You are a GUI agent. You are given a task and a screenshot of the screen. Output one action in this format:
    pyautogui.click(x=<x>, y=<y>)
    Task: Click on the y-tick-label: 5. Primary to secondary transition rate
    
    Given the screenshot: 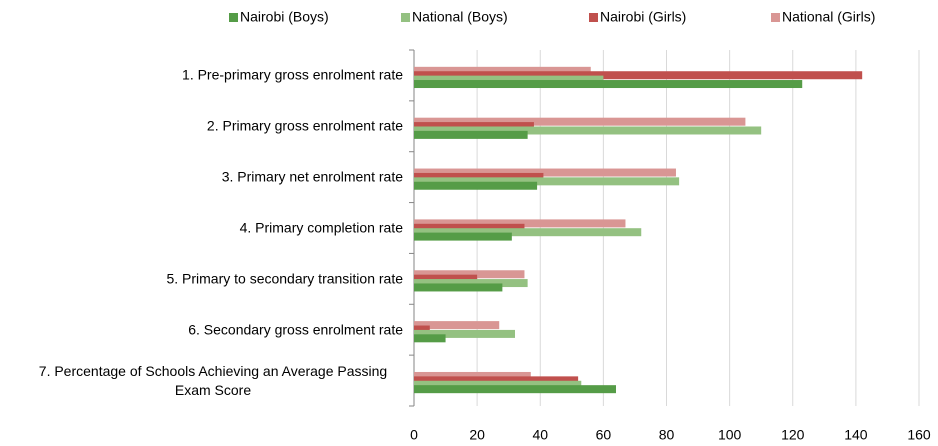 What is the action you would take?
    pyautogui.click(x=284, y=278)
    